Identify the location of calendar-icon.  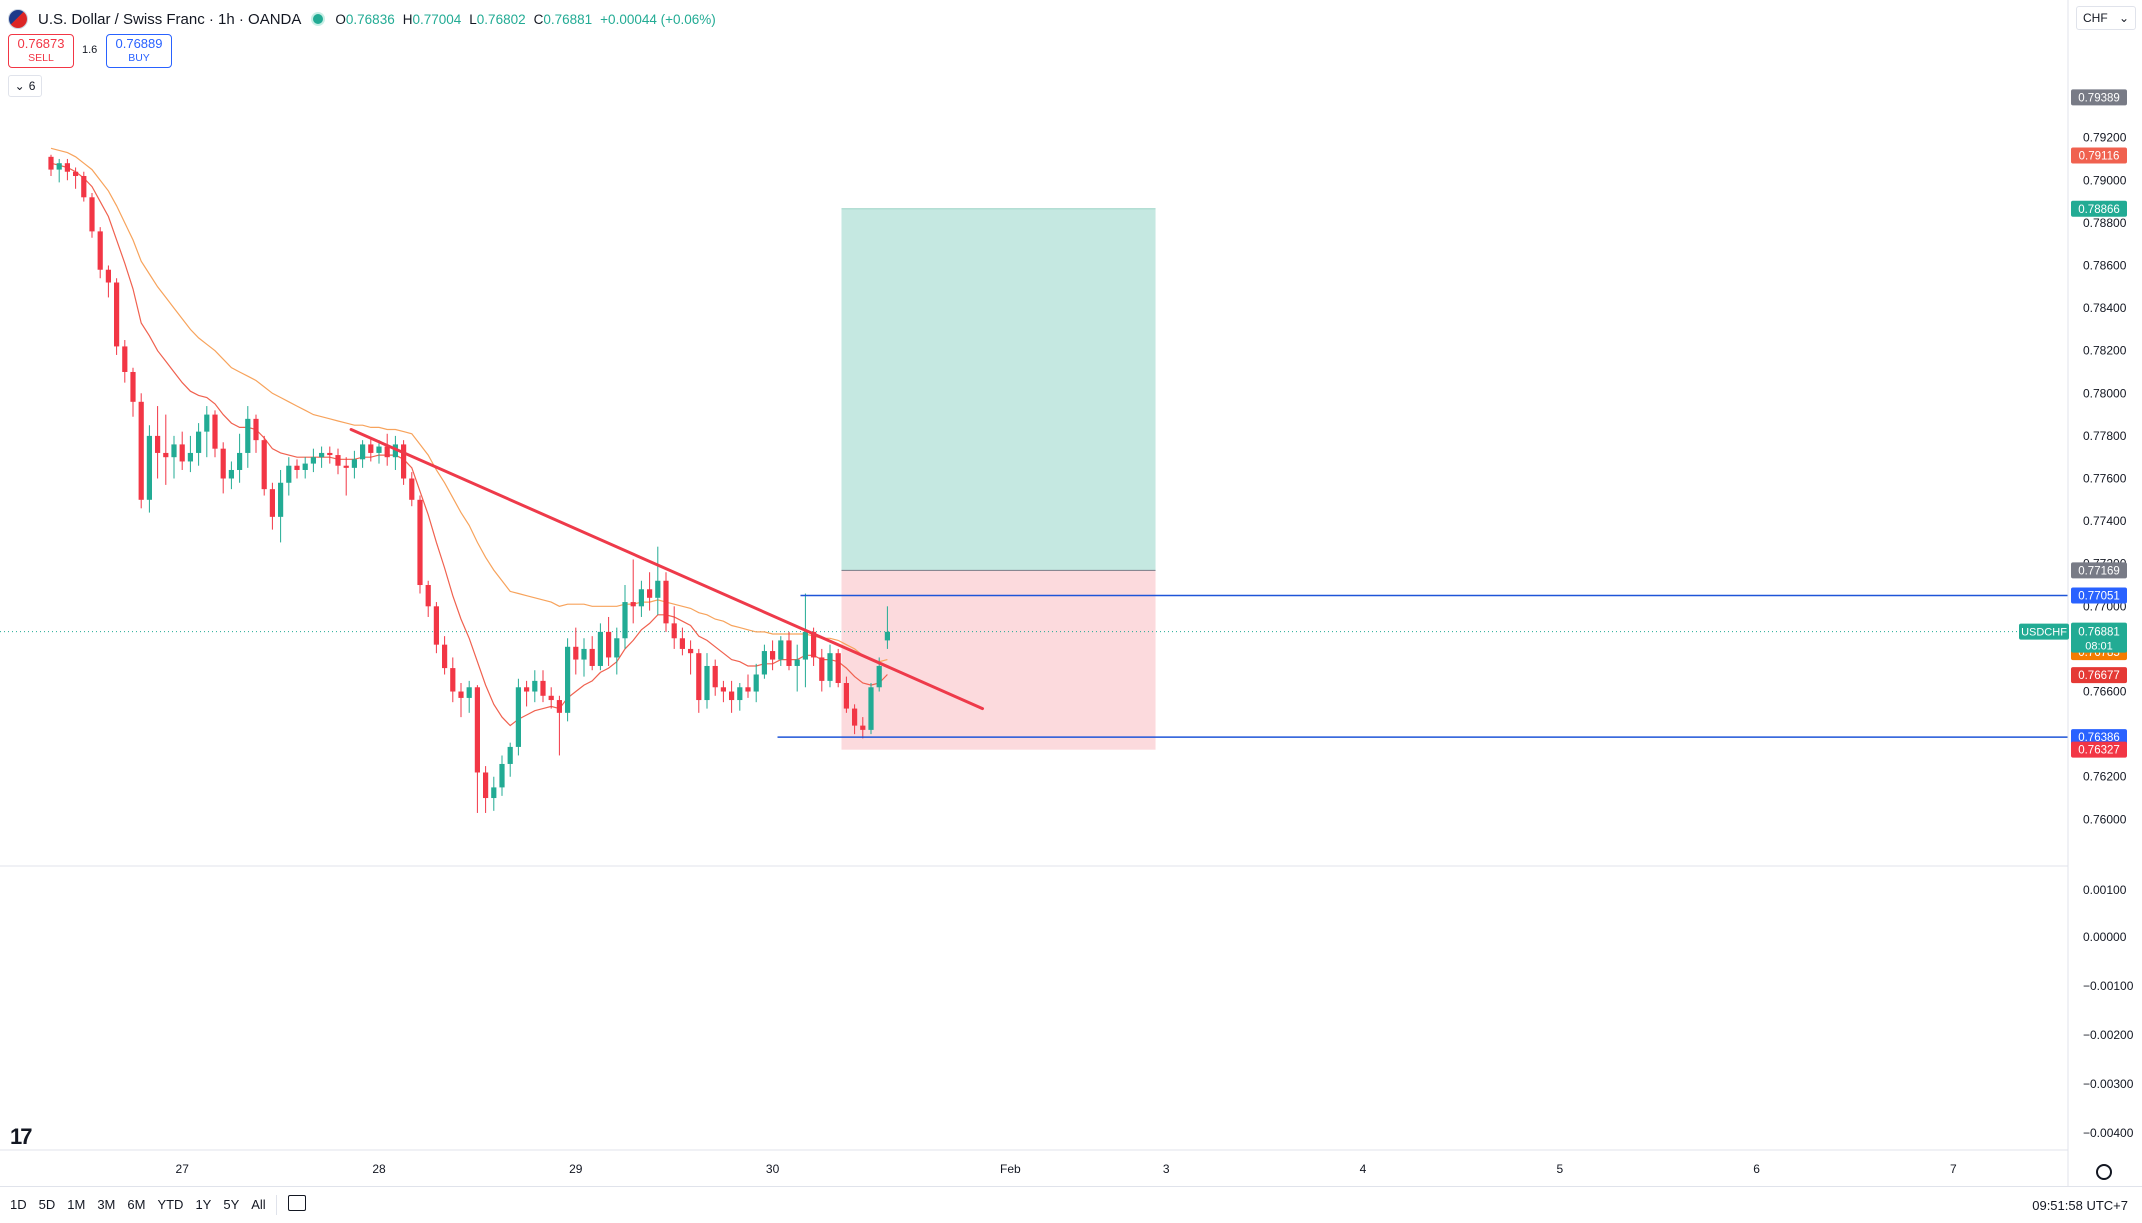
(297, 1203).